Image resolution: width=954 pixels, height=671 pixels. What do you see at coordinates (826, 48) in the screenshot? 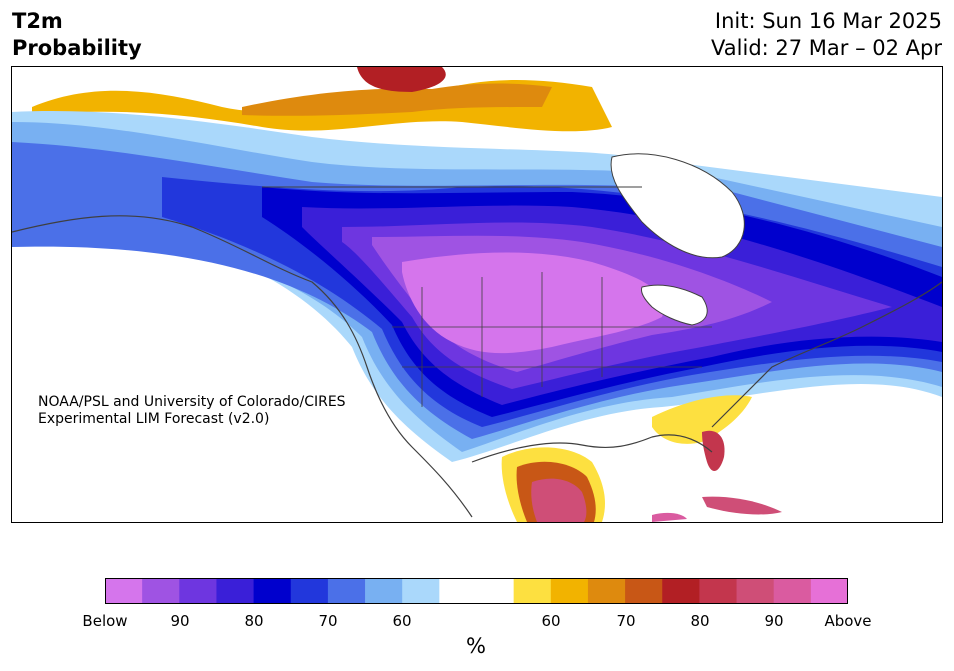
I see `valid-date: Valid: 27 Mar – 02 Apr` at bounding box center [826, 48].